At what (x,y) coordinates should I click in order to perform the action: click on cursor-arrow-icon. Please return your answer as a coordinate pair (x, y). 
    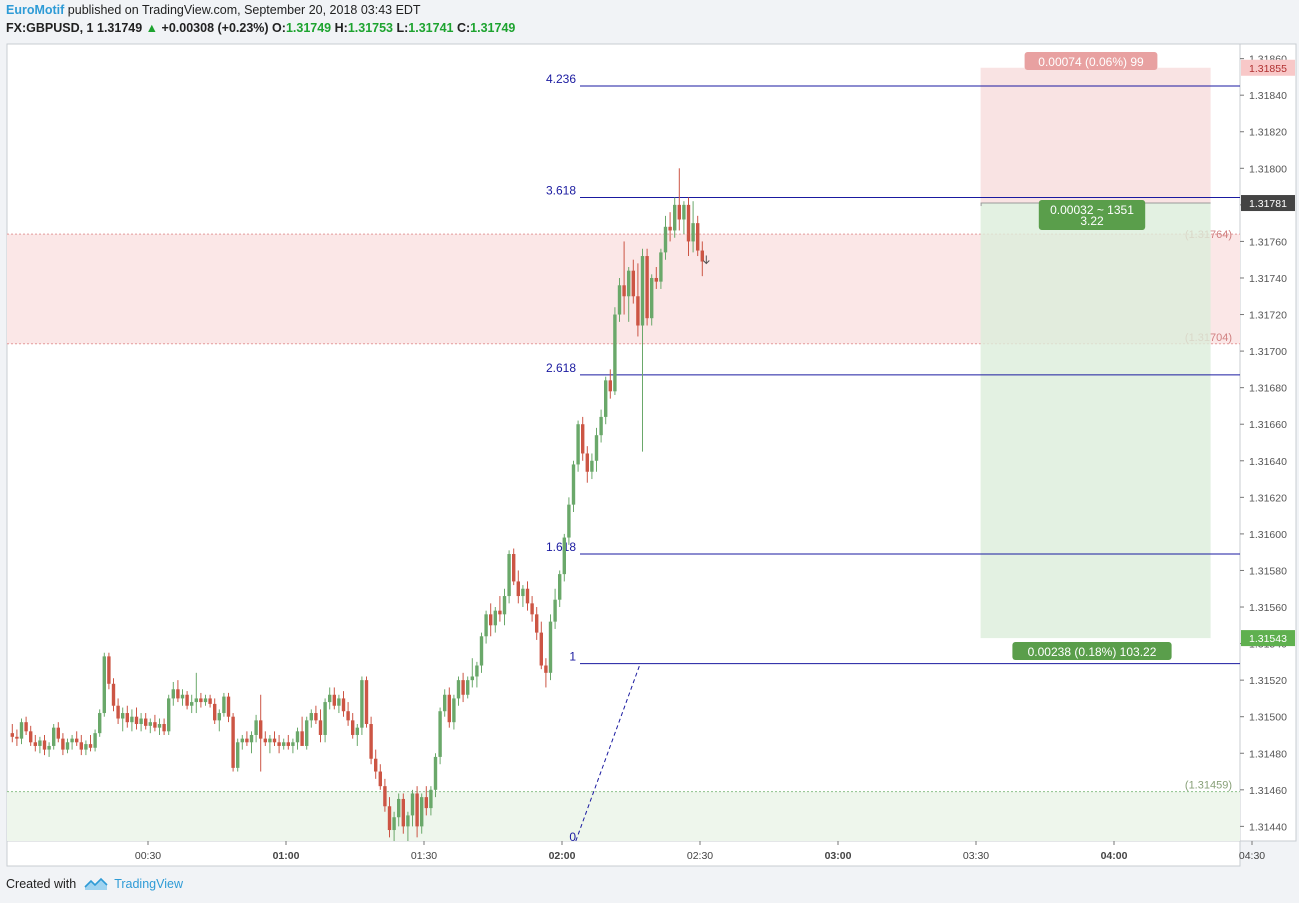
    Looking at the image, I should click on (706, 260).